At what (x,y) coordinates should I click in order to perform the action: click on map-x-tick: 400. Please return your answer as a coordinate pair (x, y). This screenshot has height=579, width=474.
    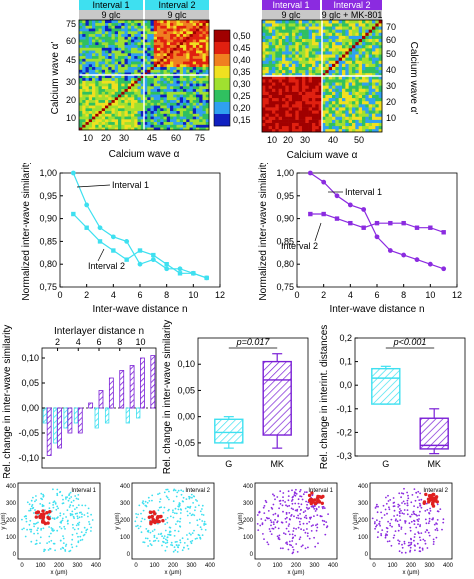
    Looking at the image, I should click on (448, 566).